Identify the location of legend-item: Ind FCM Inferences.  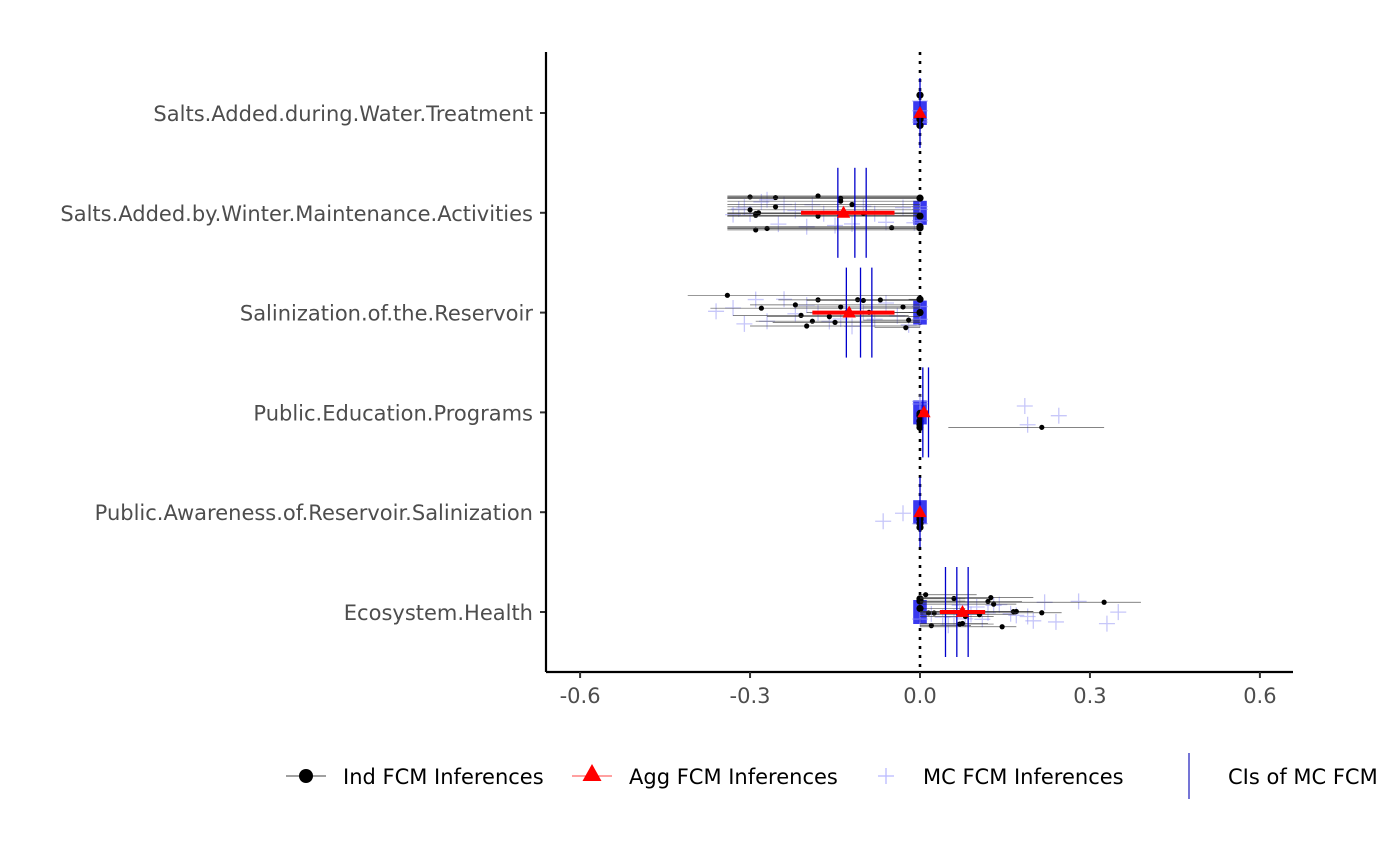
(415, 777).